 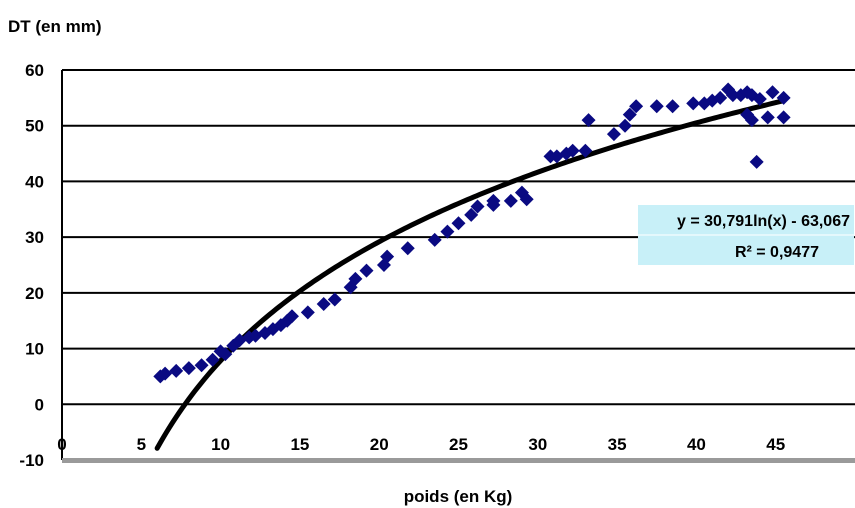 What do you see at coordinates (617, 444) in the screenshot?
I see `x-tick-label: 35` at bounding box center [617, 444].